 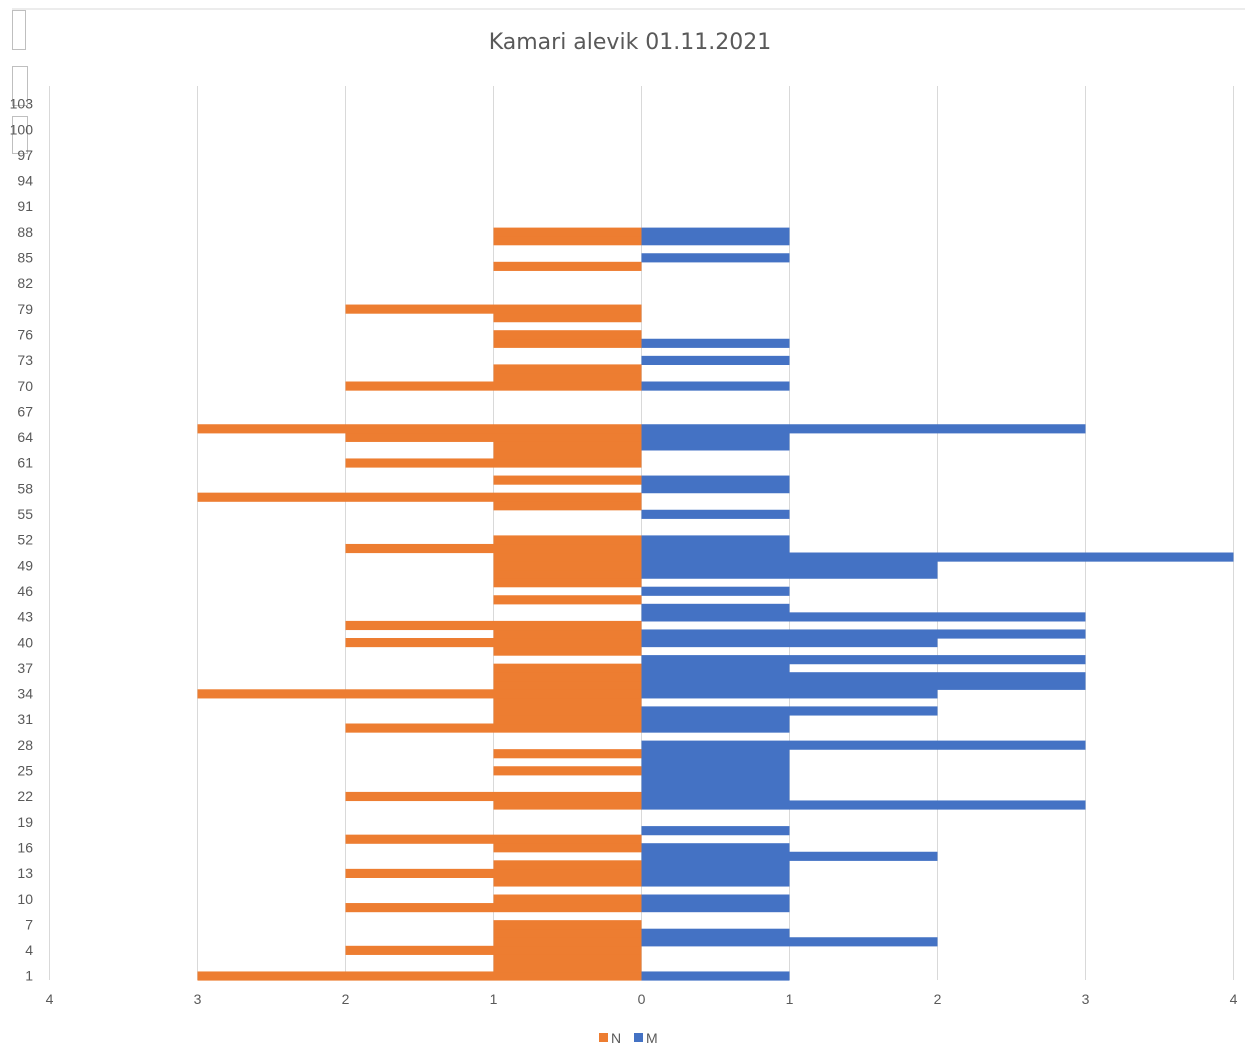 What do you see at coordinates (25, 771) in the screenshot?
I see `y-tick-label: 25` at bounding box center [25, 771].